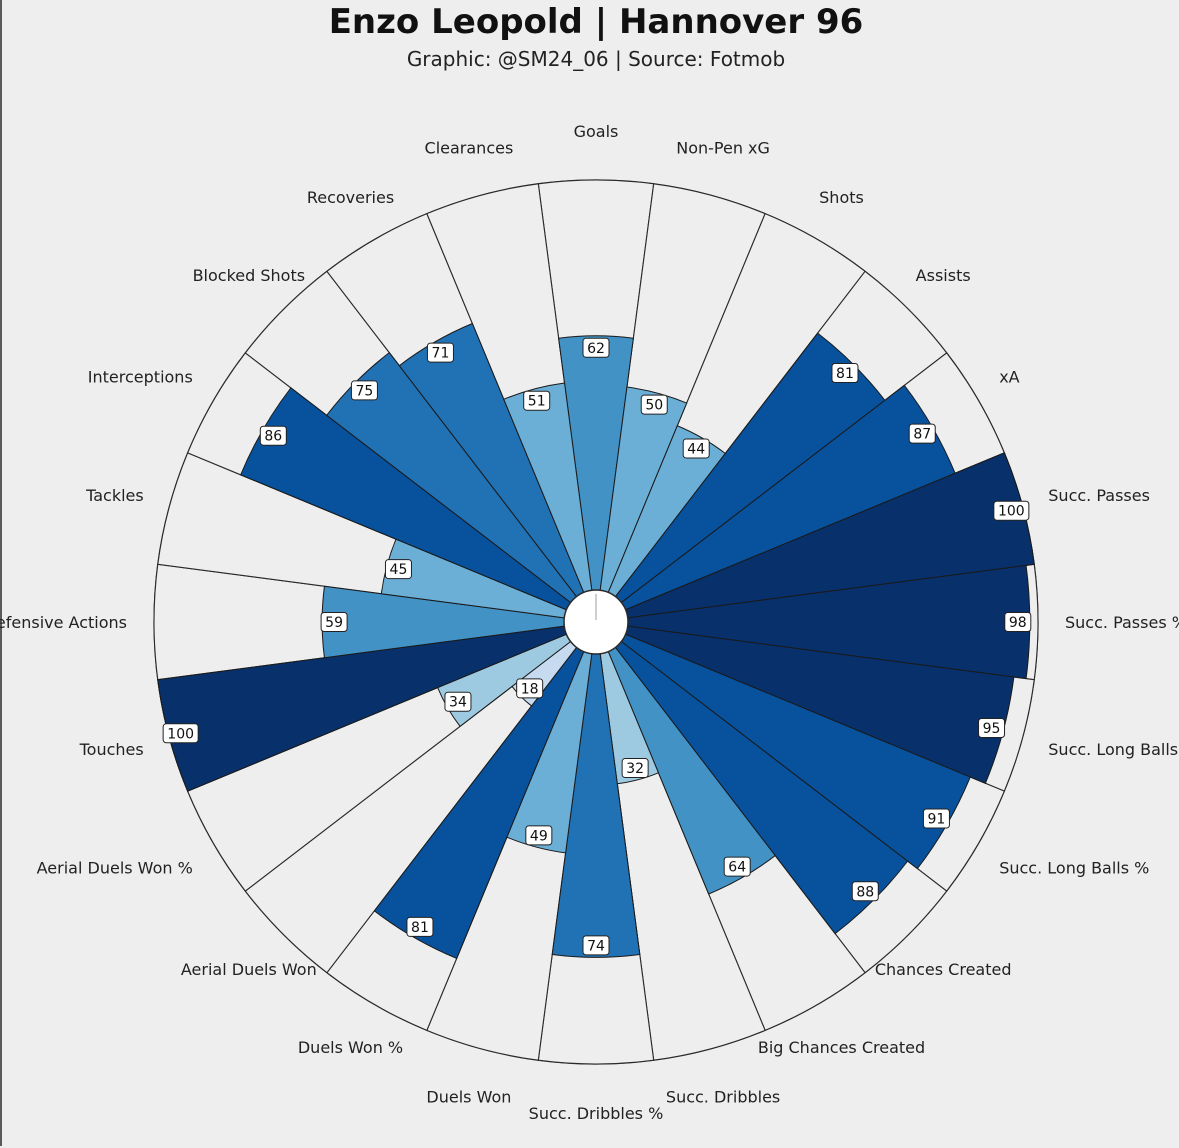 The image size is (1179, 1148). What do you see at coordinates (943, 275) in the screenshot?
I see `category-label-assists: Assists` at bounding box center [943, 275].